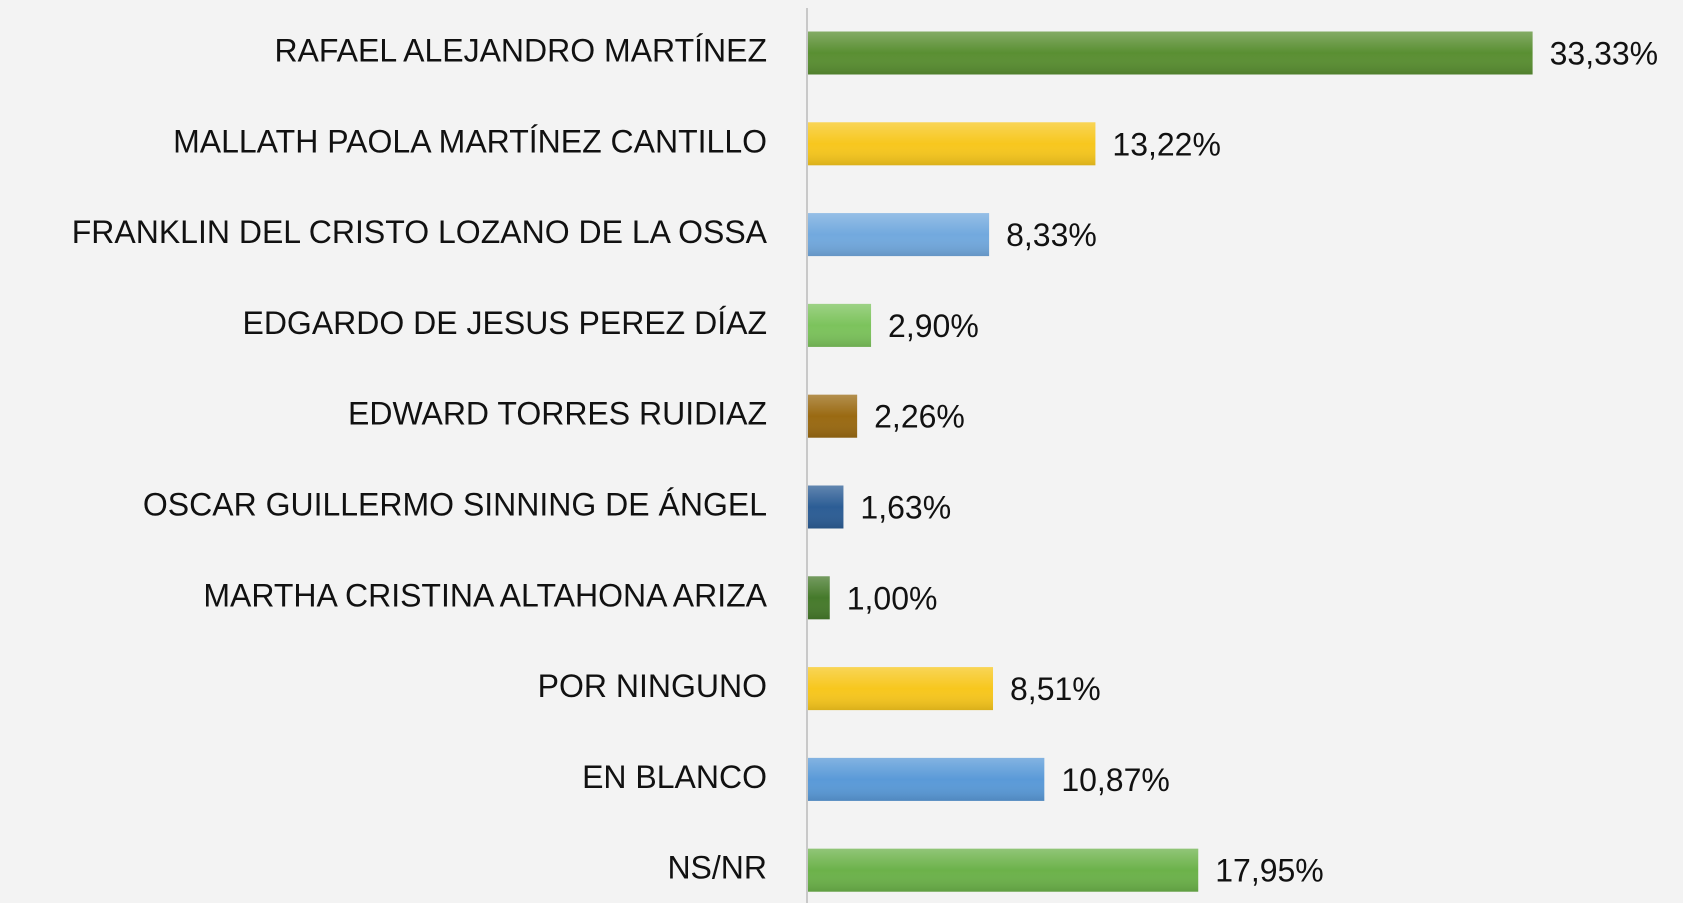  I want to click on value-label: 2,26%, so click(919, 417).